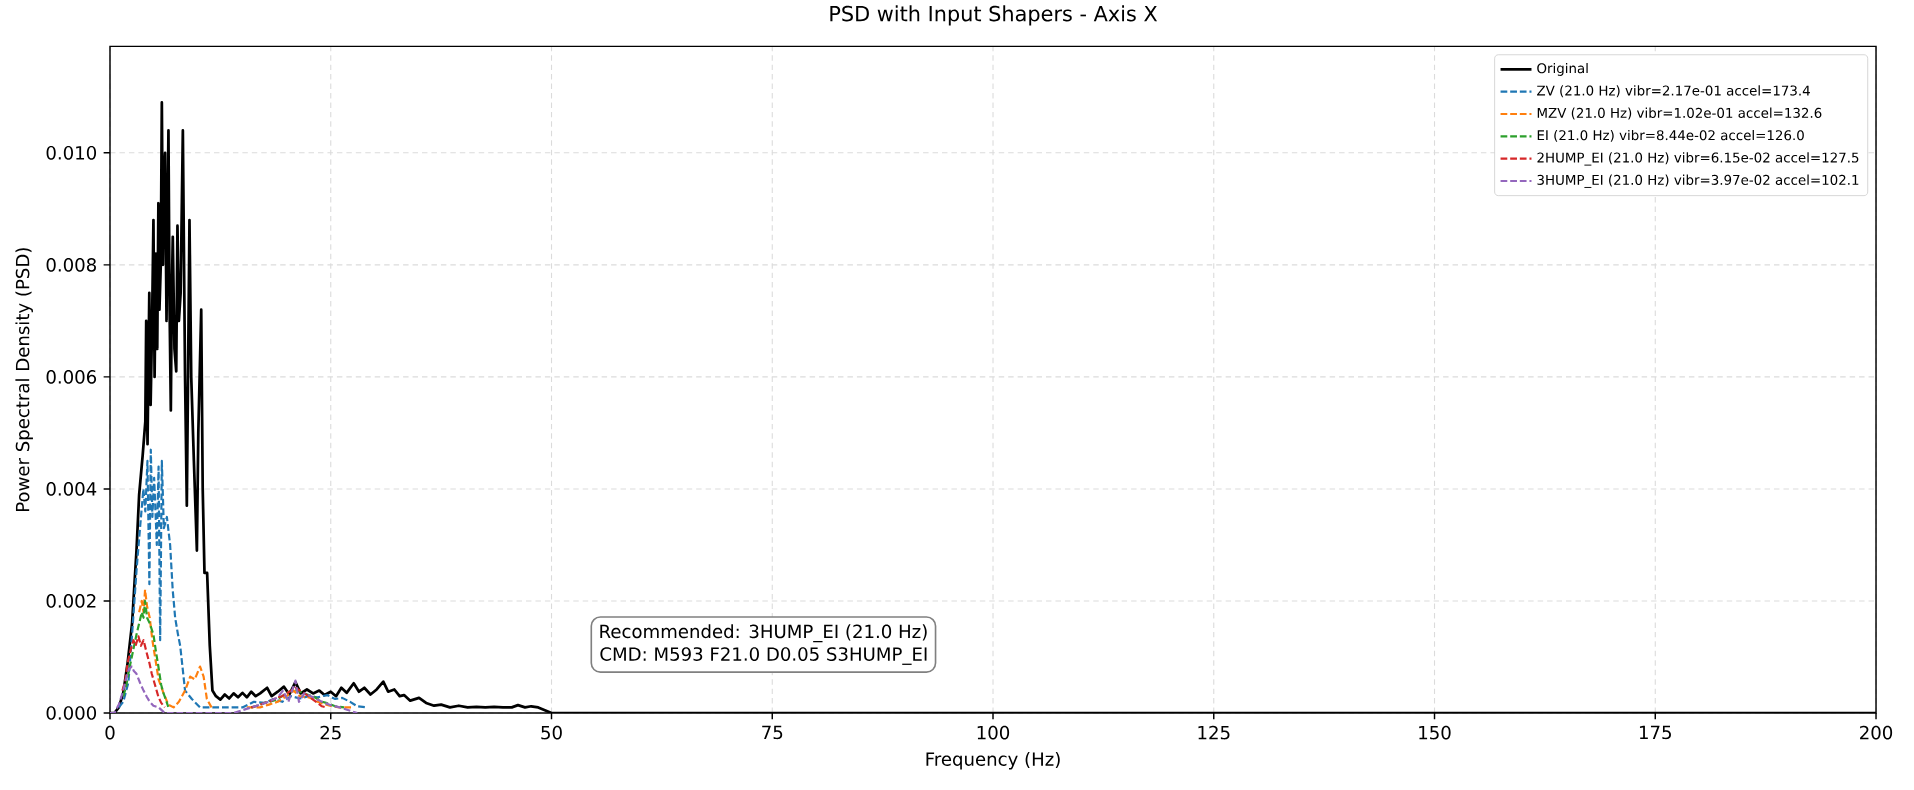  What do you see at coordinates (1435, 732) in the screenshot?
I see `x-tick-label: 150` at bounding box center [1435, 732].